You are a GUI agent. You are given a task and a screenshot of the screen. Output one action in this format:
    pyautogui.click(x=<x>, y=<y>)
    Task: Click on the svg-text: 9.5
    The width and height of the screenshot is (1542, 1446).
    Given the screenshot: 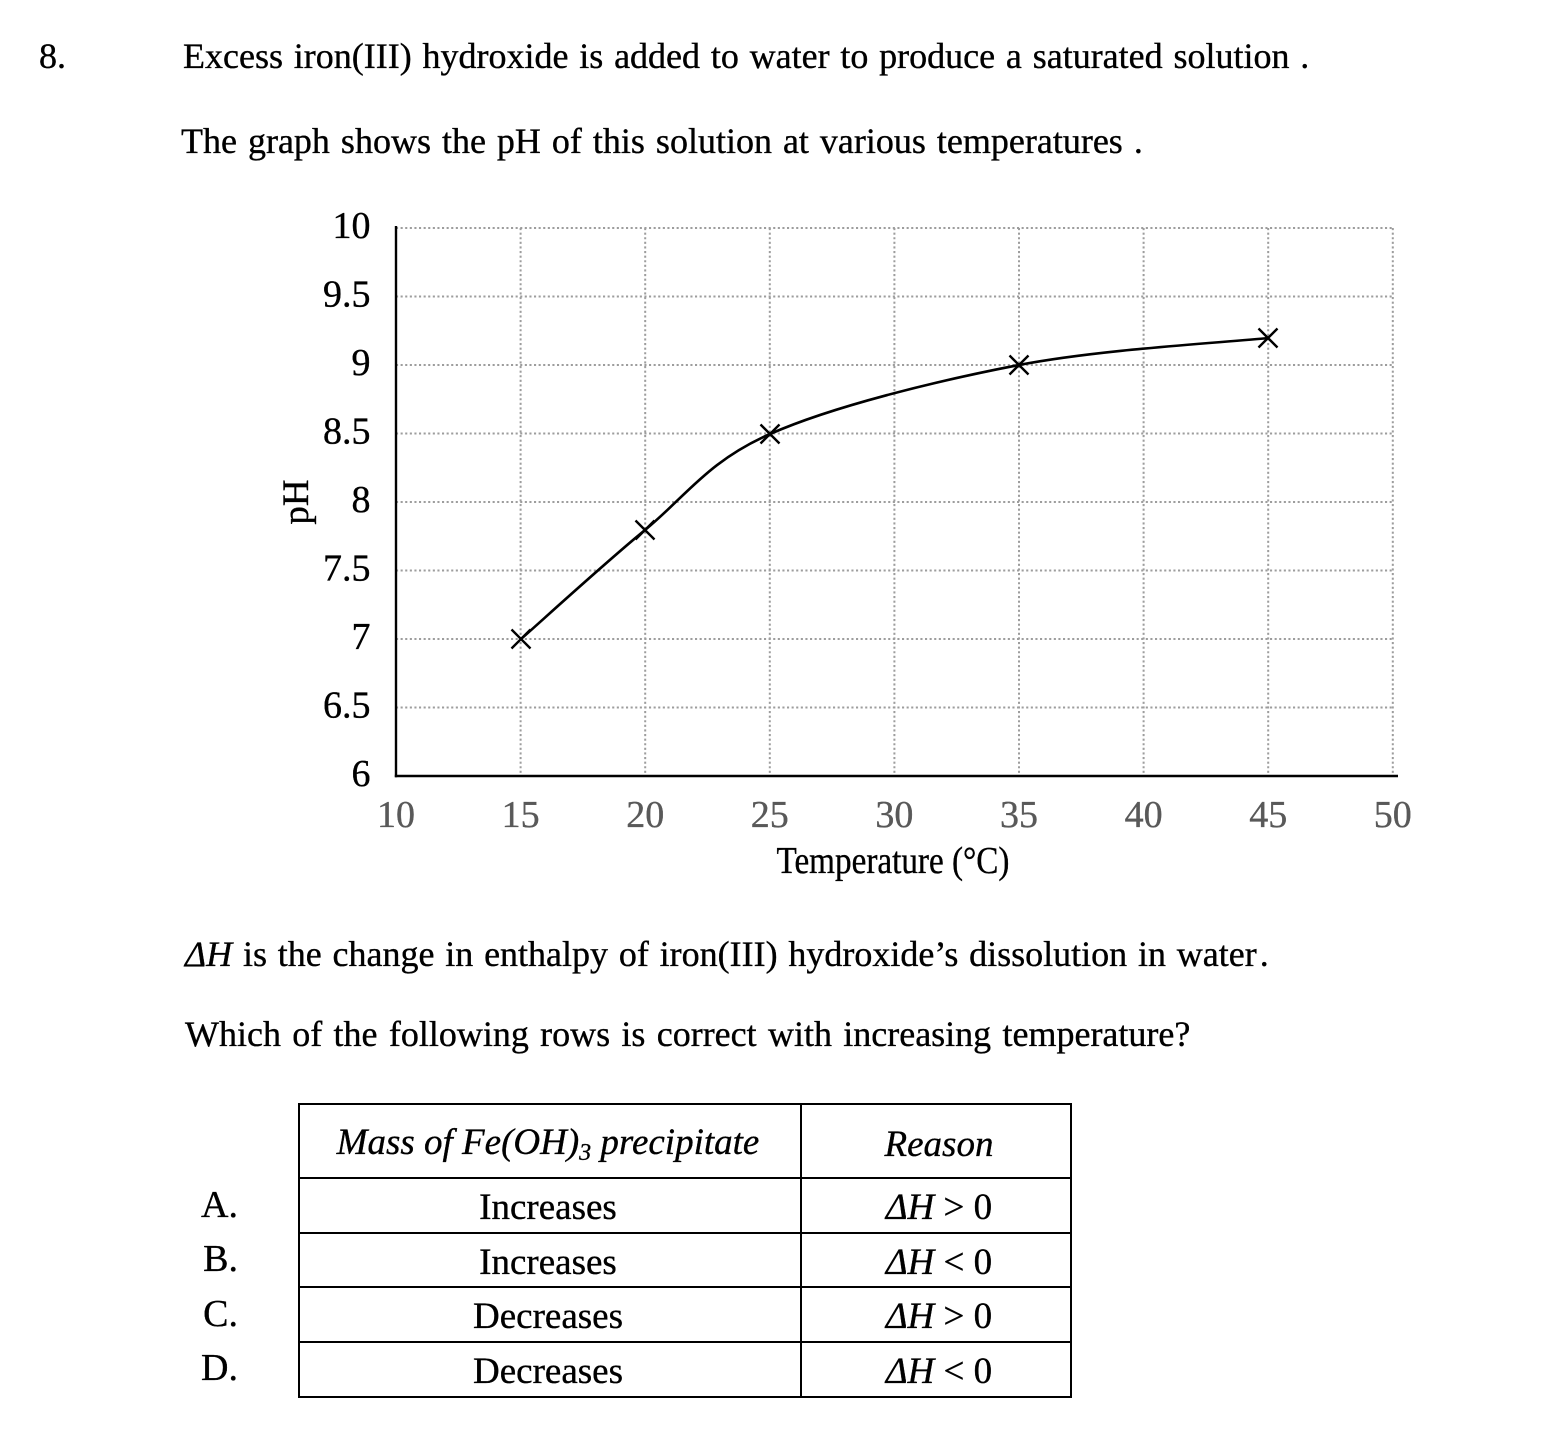 What is the action you would take?
    pyautogui.click(x=347, y=295)
    